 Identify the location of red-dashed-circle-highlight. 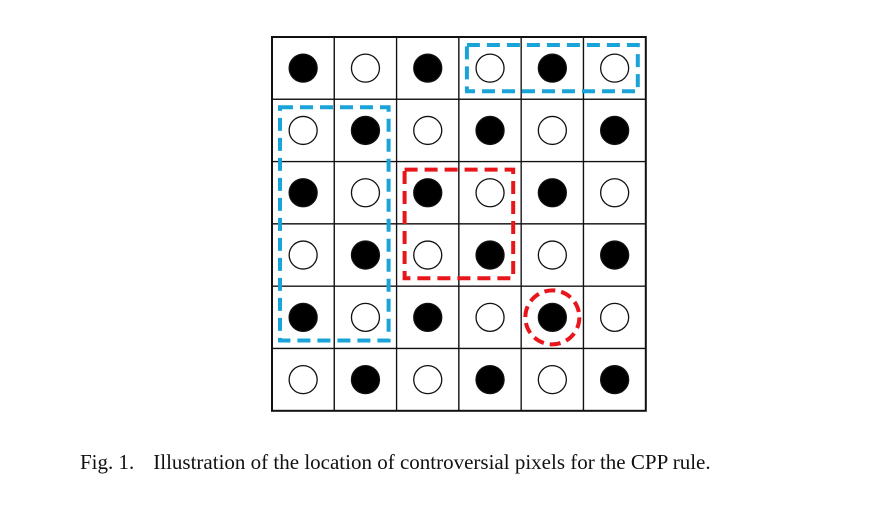
(552, 317).